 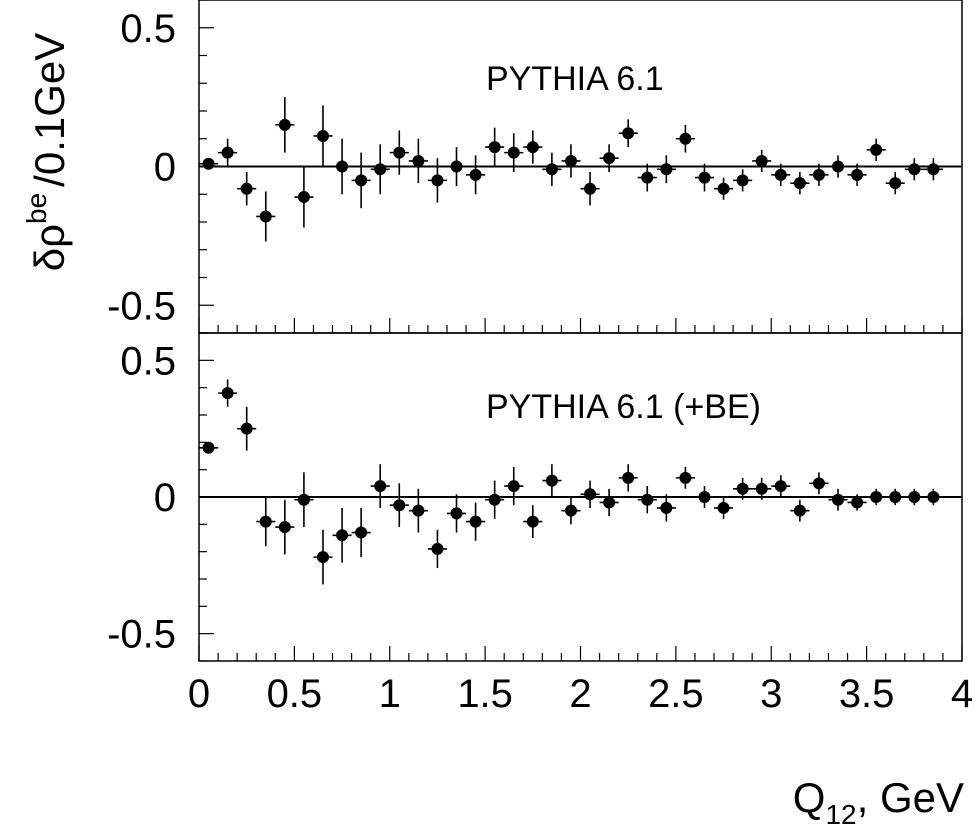 What do you see at coordinates (47, 152) in the screenshot?
I see `y-axis-label: δρbe/0.1GeV` at bounding box center [47, 152].